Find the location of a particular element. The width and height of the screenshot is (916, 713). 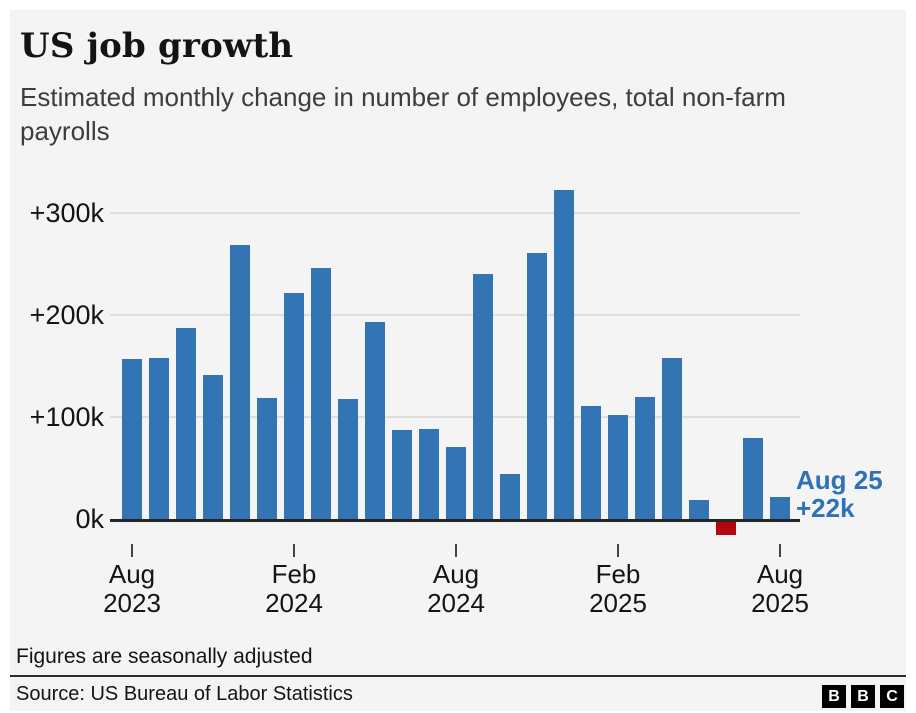

bbc-logo-block-b1: B is located at coordinates (834, 696).